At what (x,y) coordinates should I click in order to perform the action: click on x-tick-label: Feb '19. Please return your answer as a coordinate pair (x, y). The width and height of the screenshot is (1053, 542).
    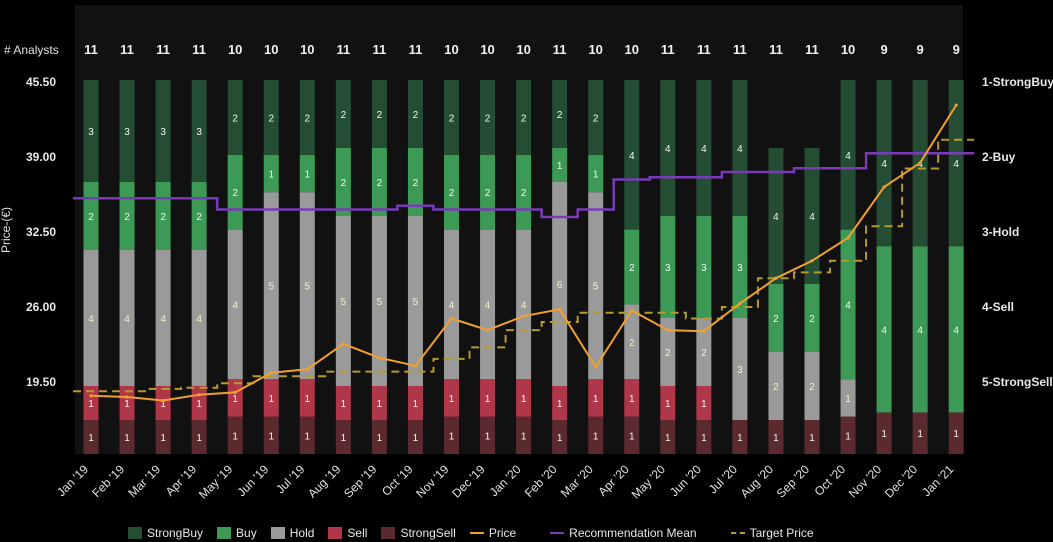
    Looking at the image, I should click on (108, 481).